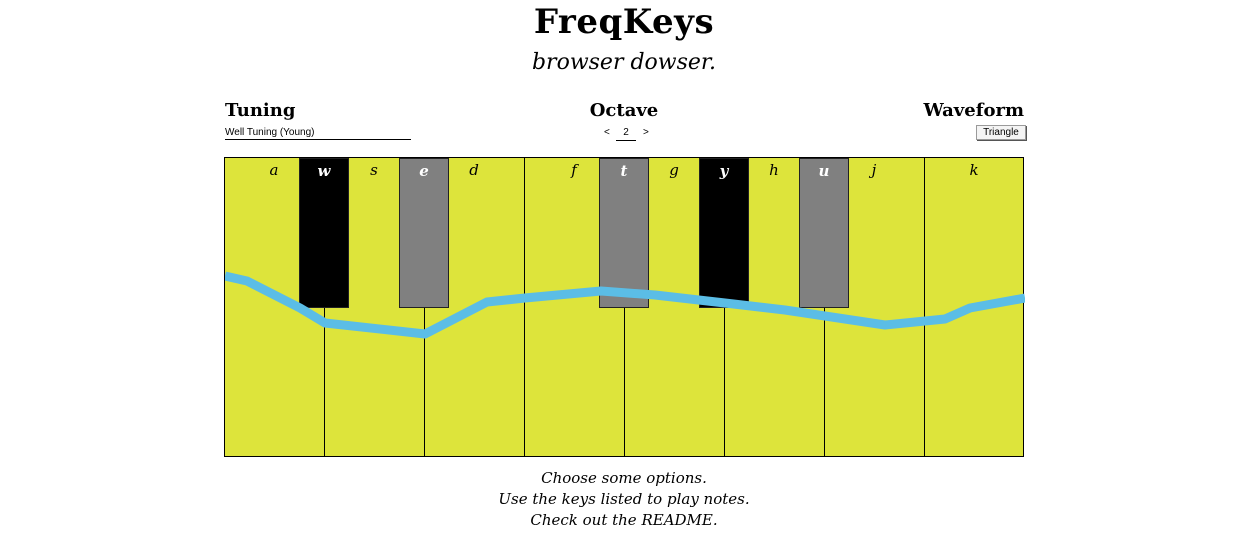 The width and height of the screenshot is (1248, 539). What do you see at coordinates (975, 307) in the screenshot?
I see `white-key-k: k` at bounding box center [975, 307].